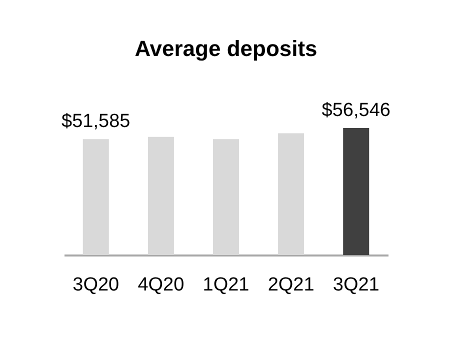 Image resolution: width=452 pixels, height=360 pixels. Describe the element at coordinates (356, 110) in the screenshot. I see `data-label: $56,546` at that location.